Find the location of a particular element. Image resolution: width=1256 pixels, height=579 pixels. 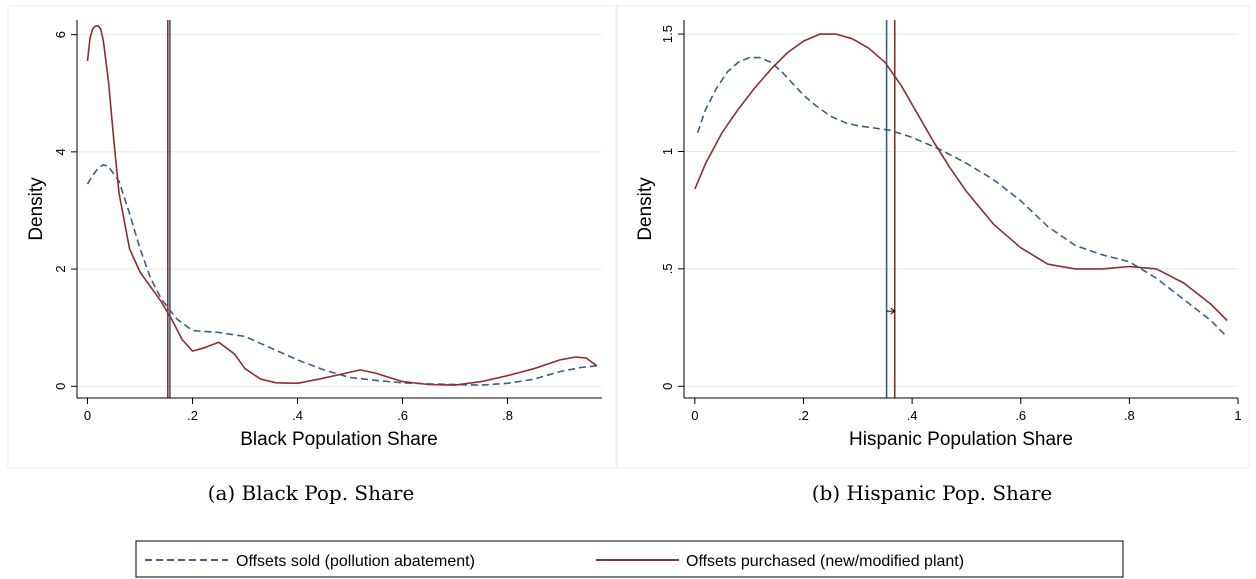

panel-a-ylabel: Density is located at coordinates (36, 209).